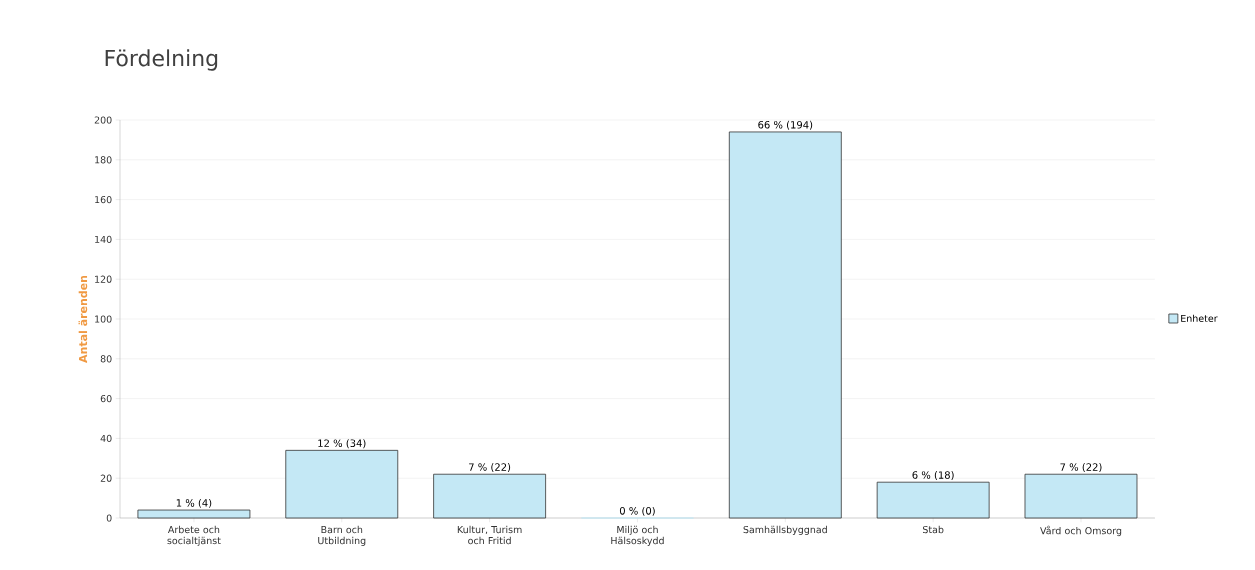  I want to click on y-tick-label: 140, so click(103, 239).